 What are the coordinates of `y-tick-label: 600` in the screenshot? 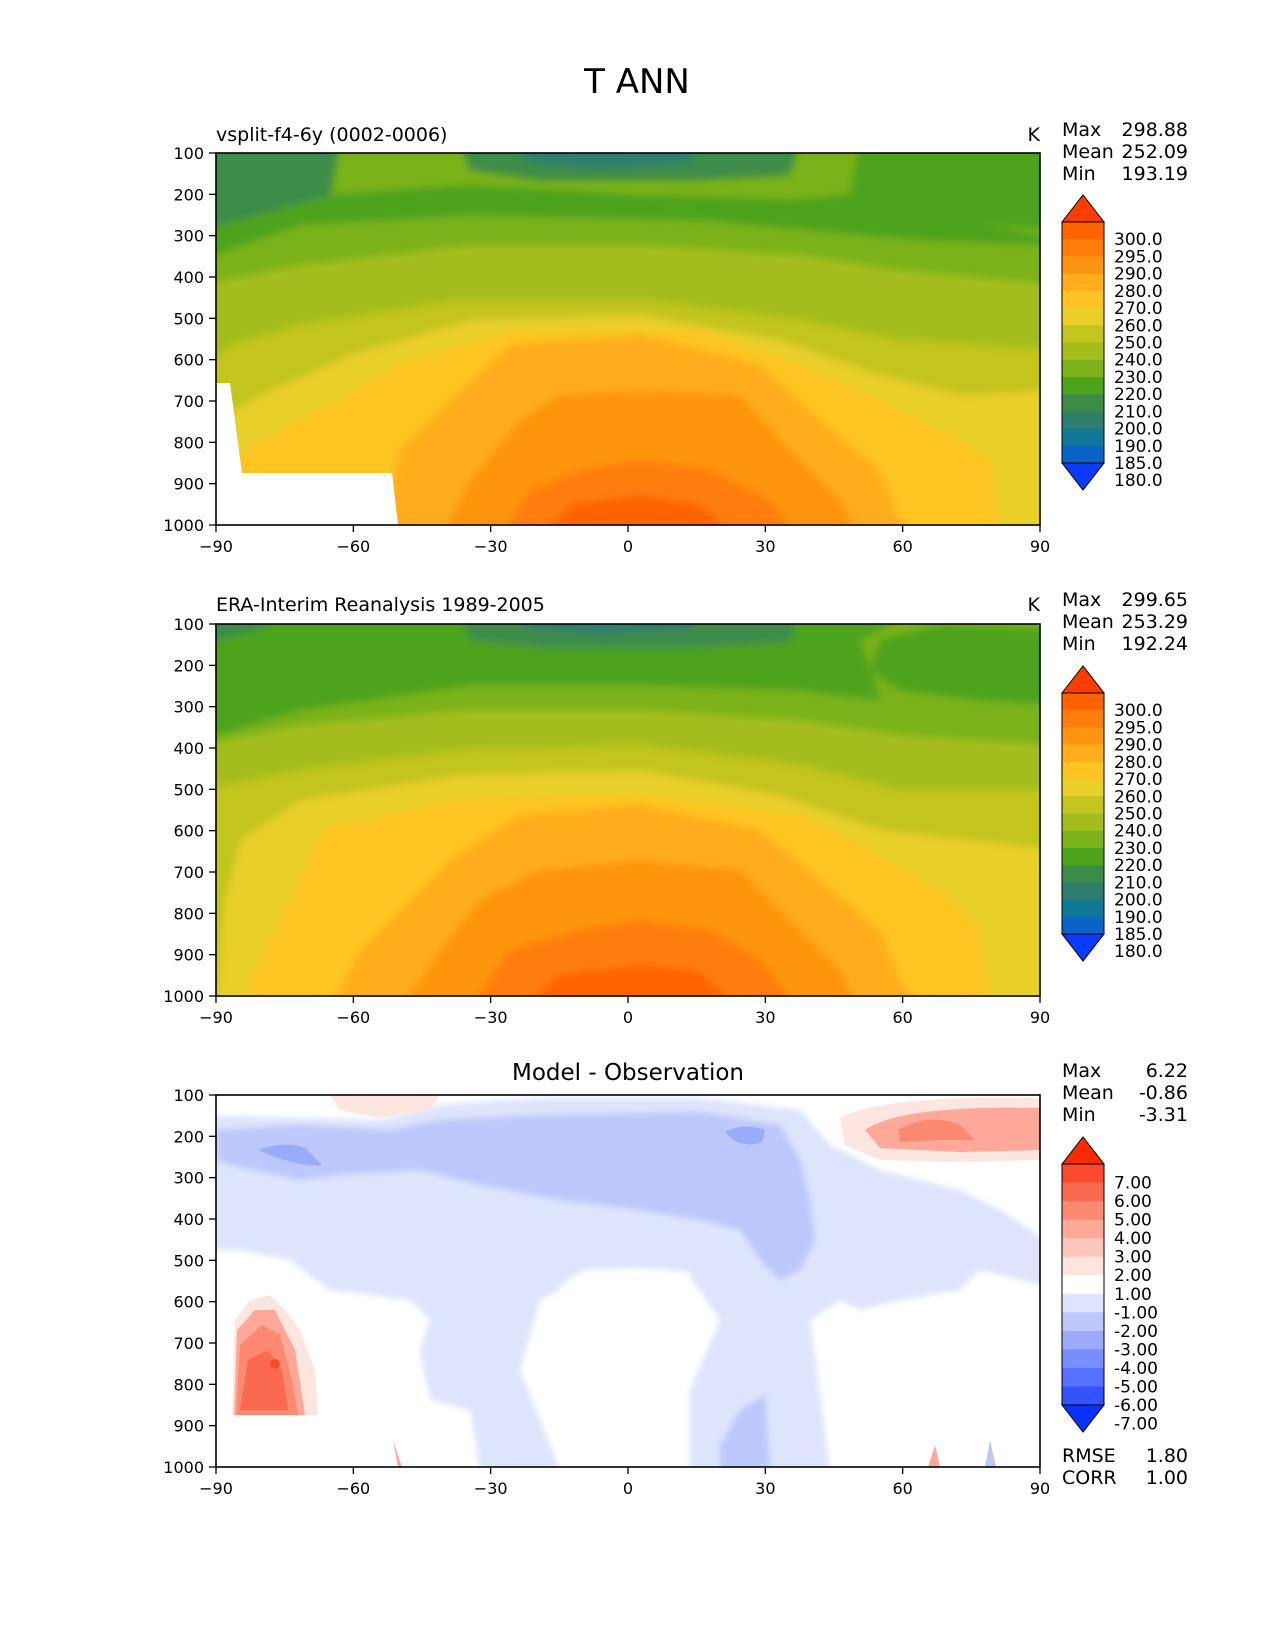 It's located at (188, 1302).